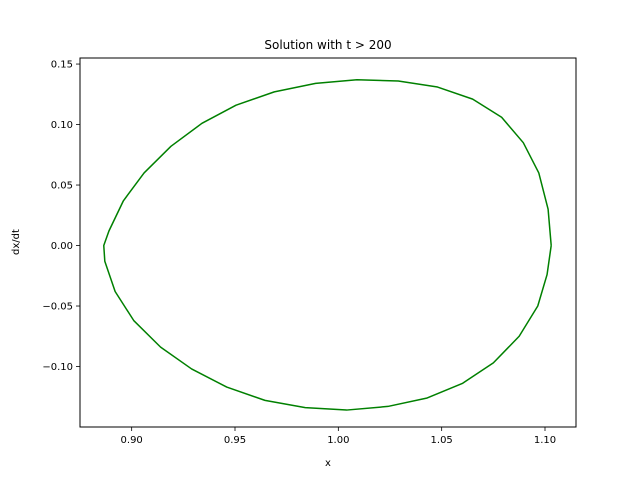 This screenshot has height=480, width=640. Describe the element at coordinates (61, 216) in the screenshot. I see `y-axis: −0.10 −0.05 0.00 0.05 0.10 0.15` at that location.